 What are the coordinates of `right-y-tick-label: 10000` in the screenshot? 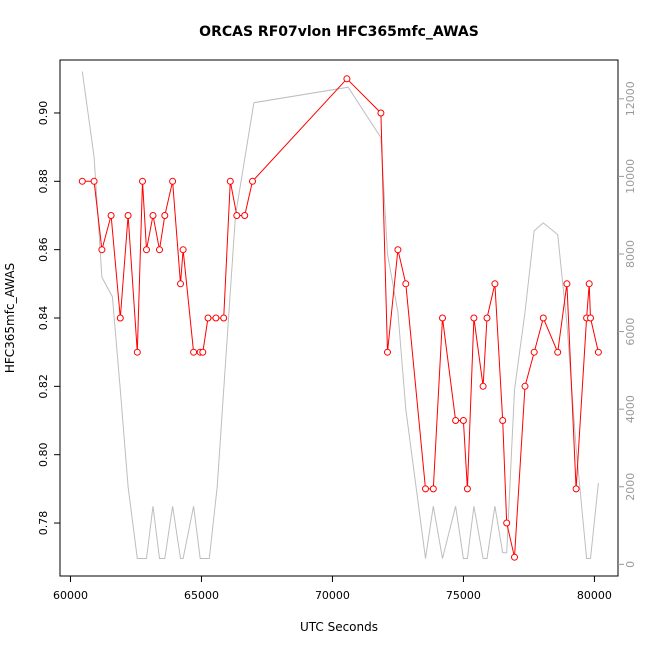 It's located at (630, 176).